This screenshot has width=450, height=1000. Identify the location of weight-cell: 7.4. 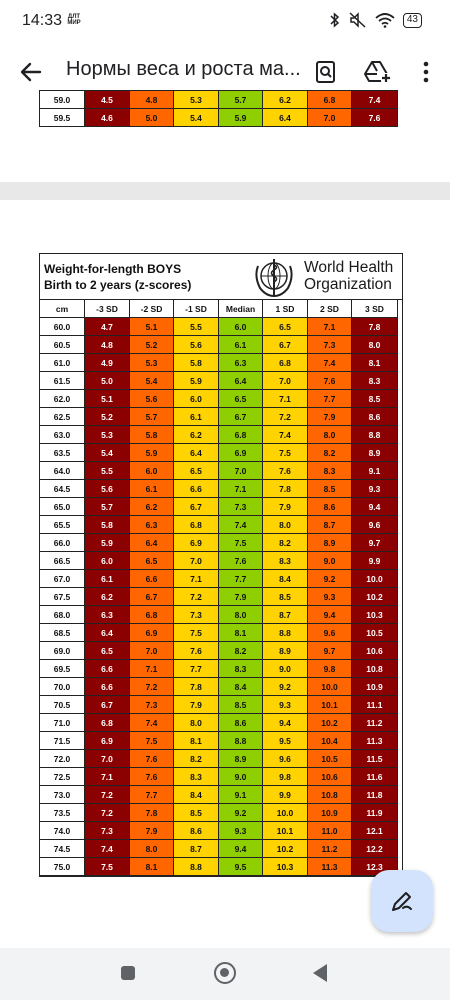
(151, 722).